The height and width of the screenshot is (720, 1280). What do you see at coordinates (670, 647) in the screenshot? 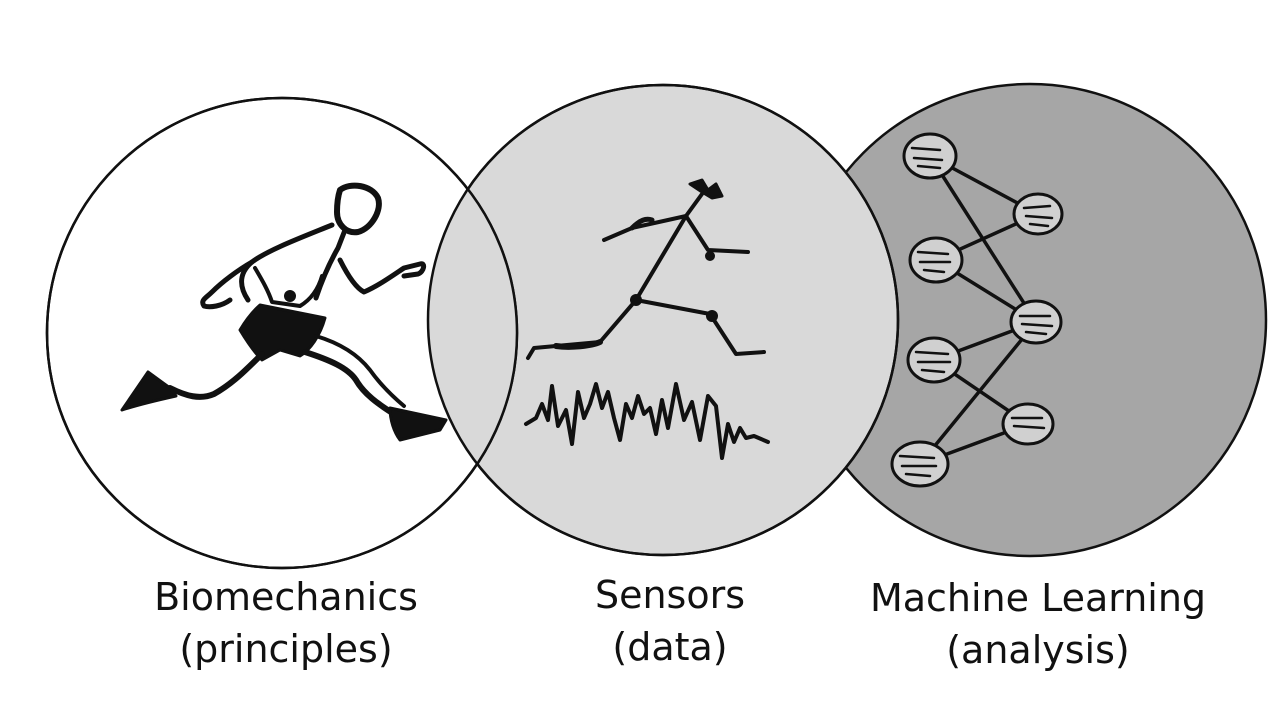
I see `sensors-sublabel: (data)` at bounding box center [670, 647].